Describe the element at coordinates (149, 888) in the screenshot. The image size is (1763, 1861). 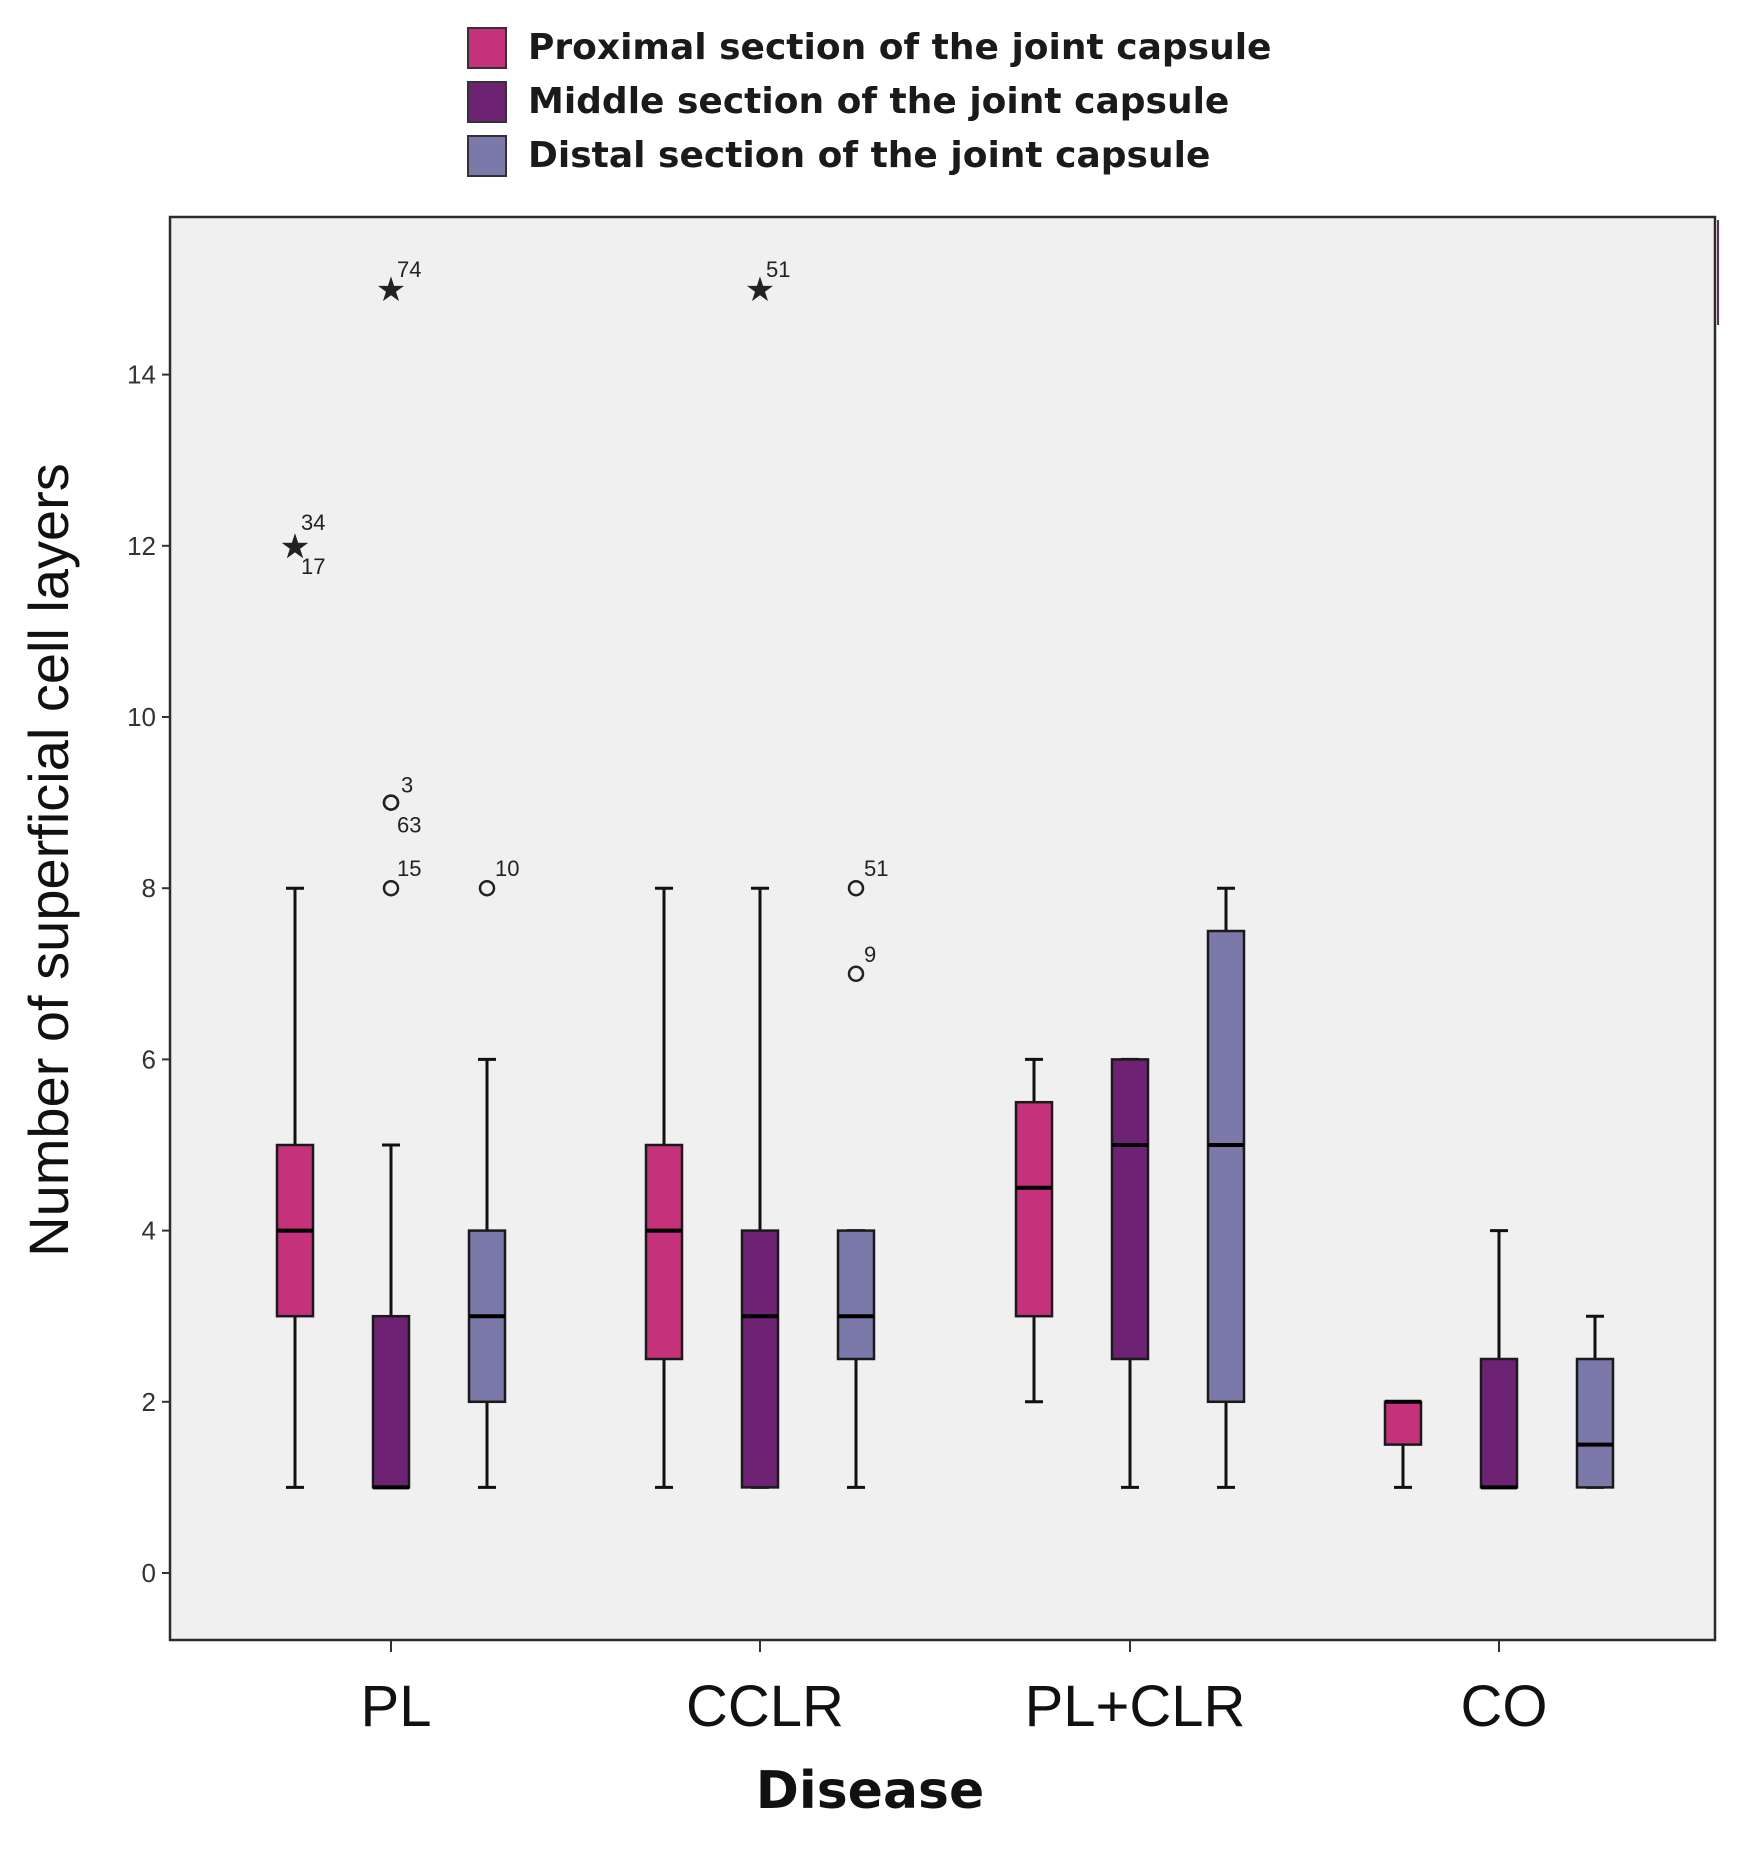
I see `y-tick-label: 8` at that location.